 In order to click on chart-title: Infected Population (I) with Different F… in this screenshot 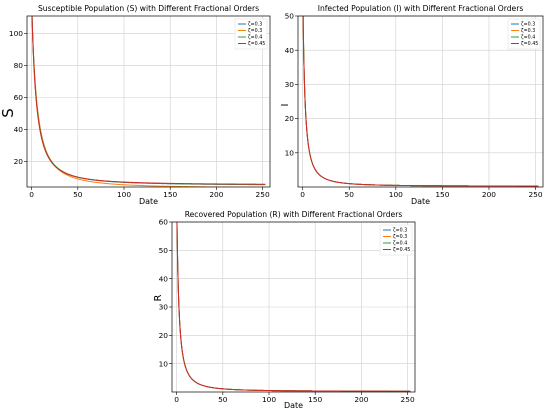, I will do `click(421, 8)`.